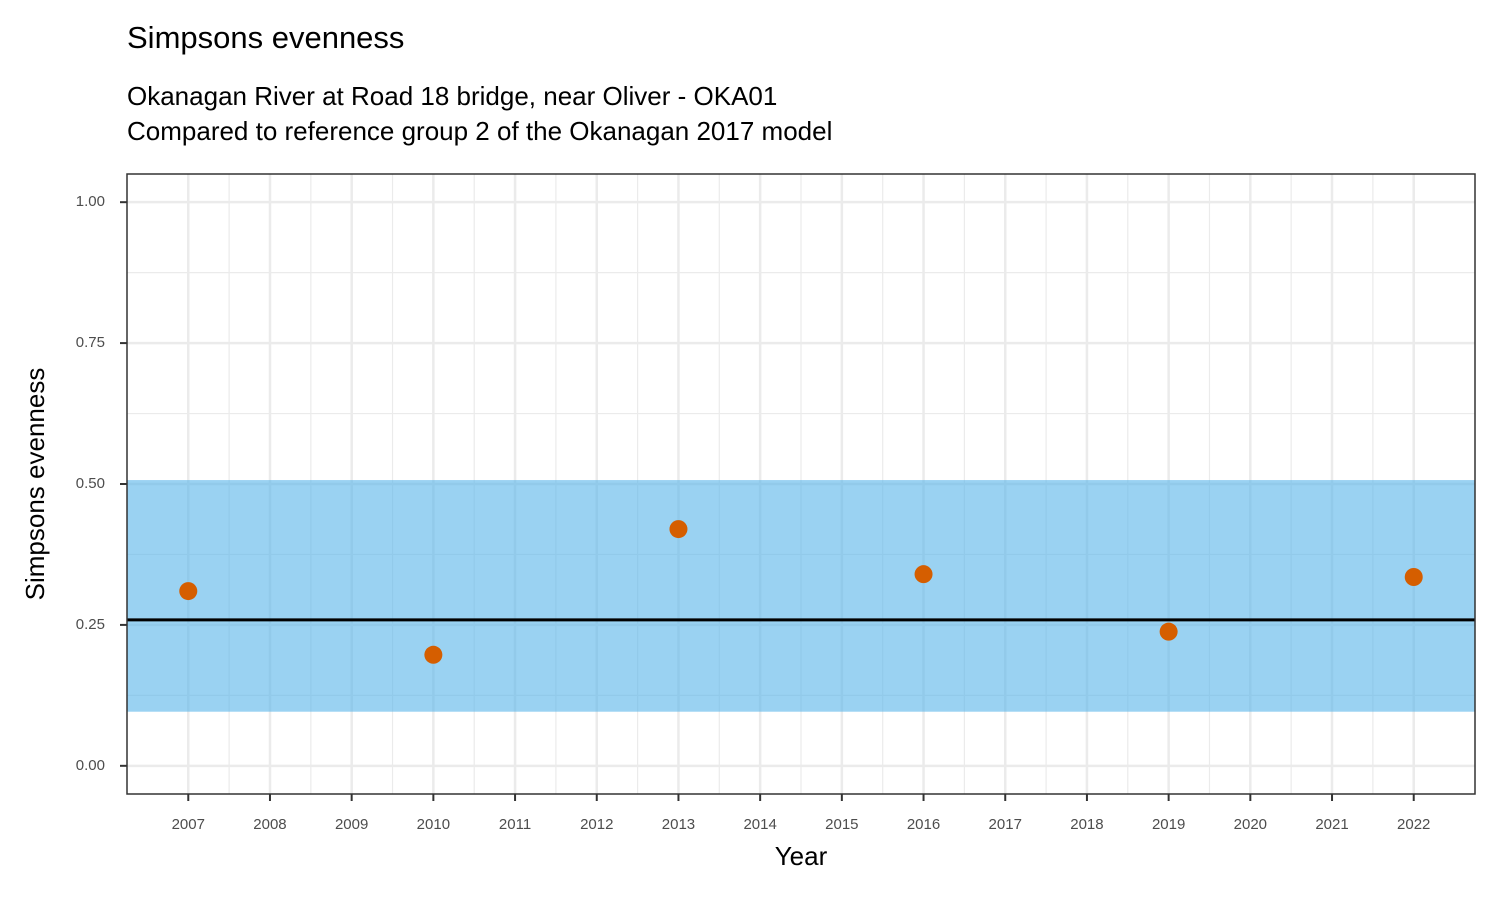 The image size is (1500, 900). I want to click on y-tick-label: 0.00, so click(90, 765).